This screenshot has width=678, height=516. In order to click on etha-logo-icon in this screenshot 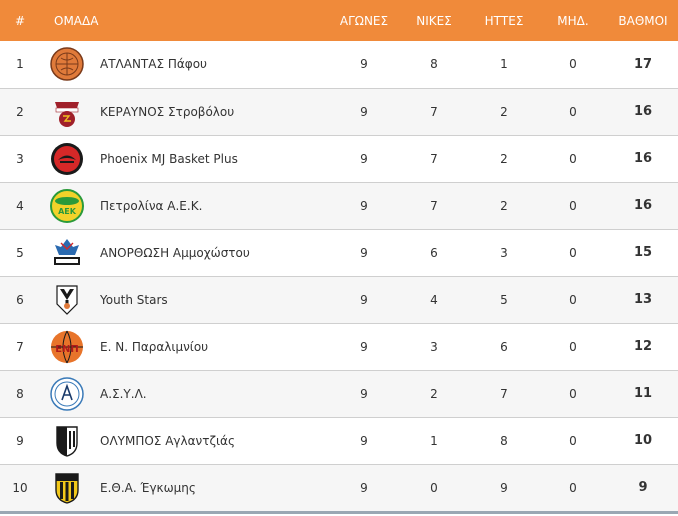, I will do `click(67, 488)`.